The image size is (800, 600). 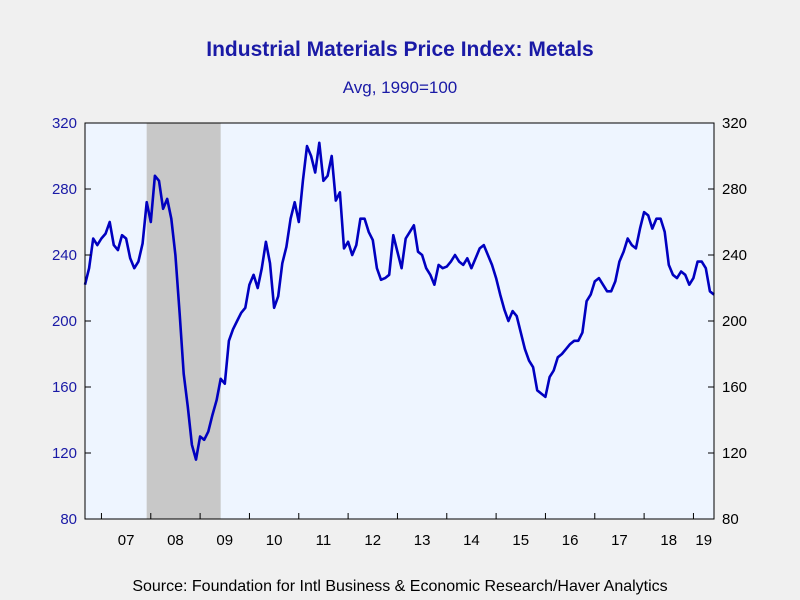 I want to click on y-tick-label-right: 200, so click(x=734, y=321).